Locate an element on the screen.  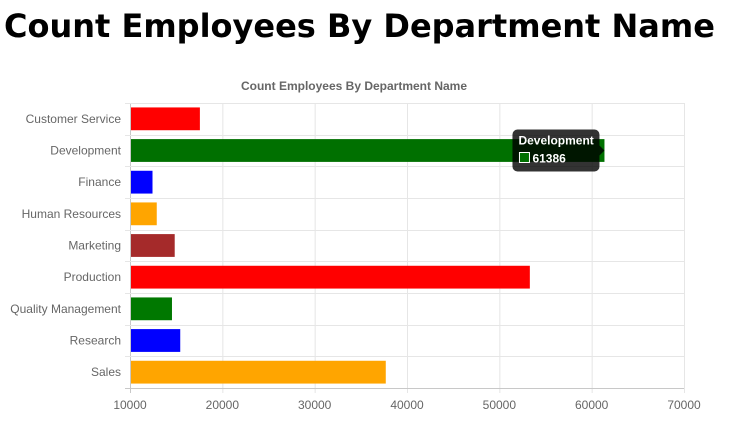
category-label: Marketing is located at coordinates (94, 246).